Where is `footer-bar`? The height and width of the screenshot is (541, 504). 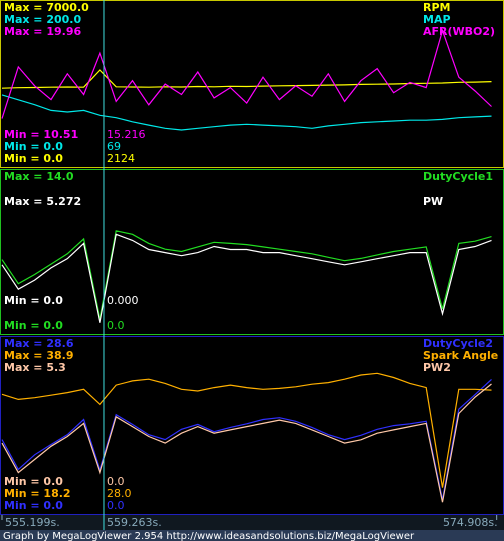 footer-bar is located at coordinates (252, 535).